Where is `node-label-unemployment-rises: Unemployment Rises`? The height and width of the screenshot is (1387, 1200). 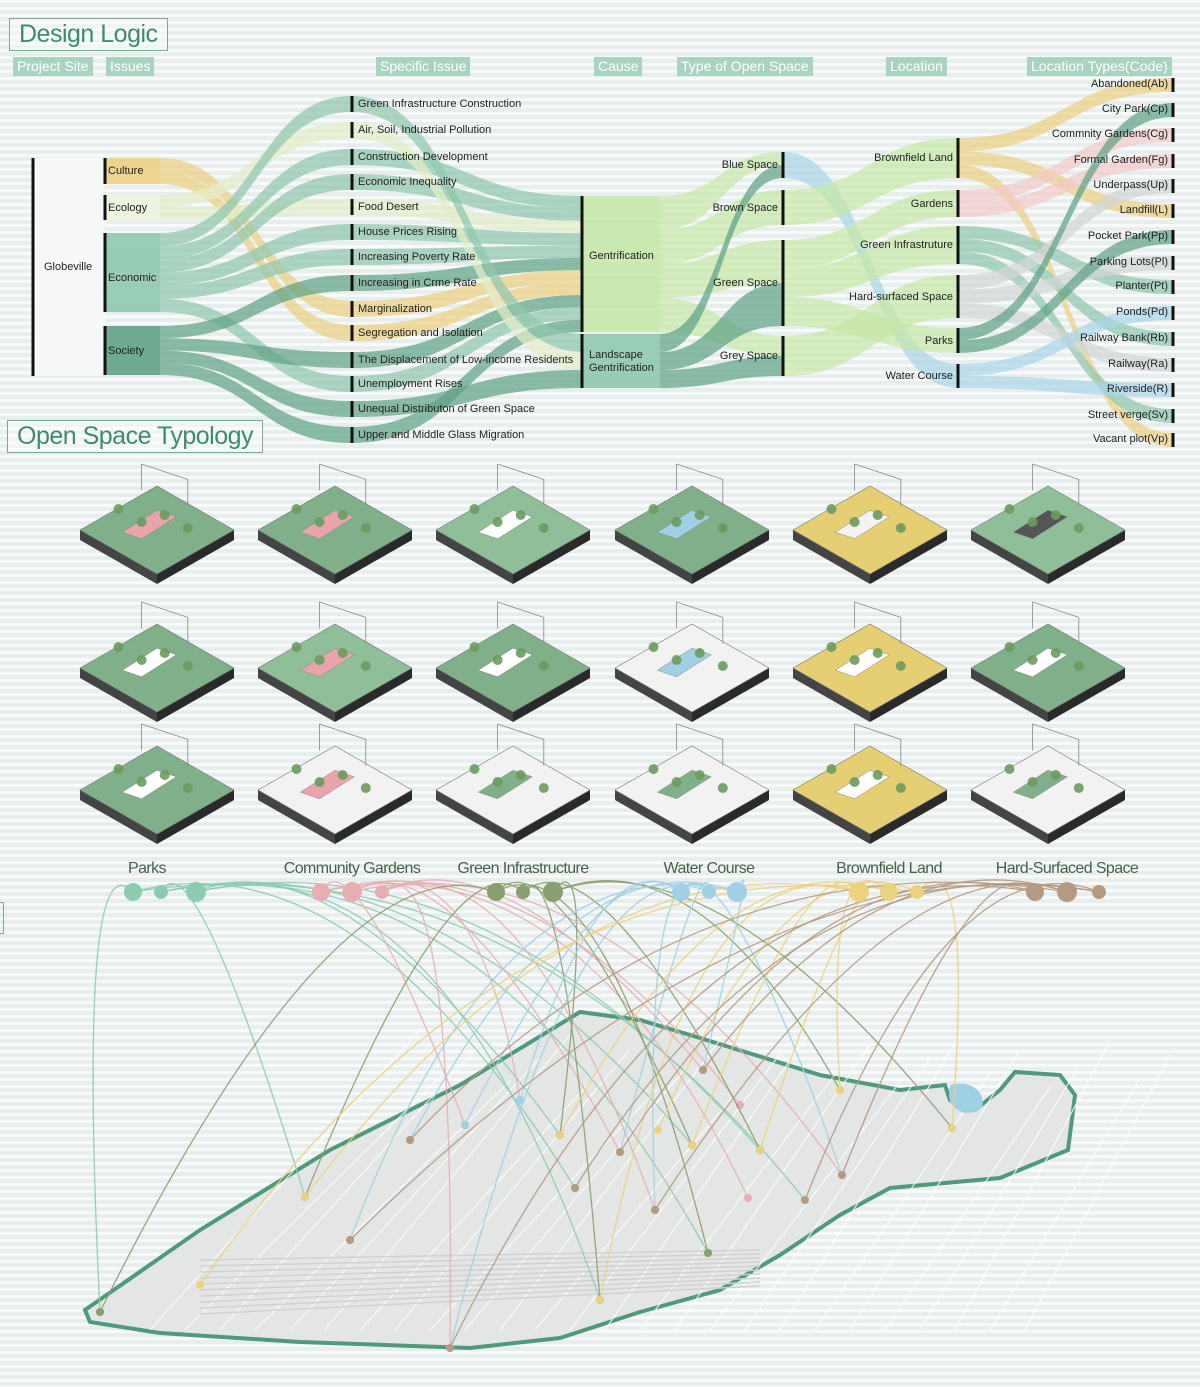 node-label-unemployment-rises: Unemployment Rises is located at coordinates (410, 384).